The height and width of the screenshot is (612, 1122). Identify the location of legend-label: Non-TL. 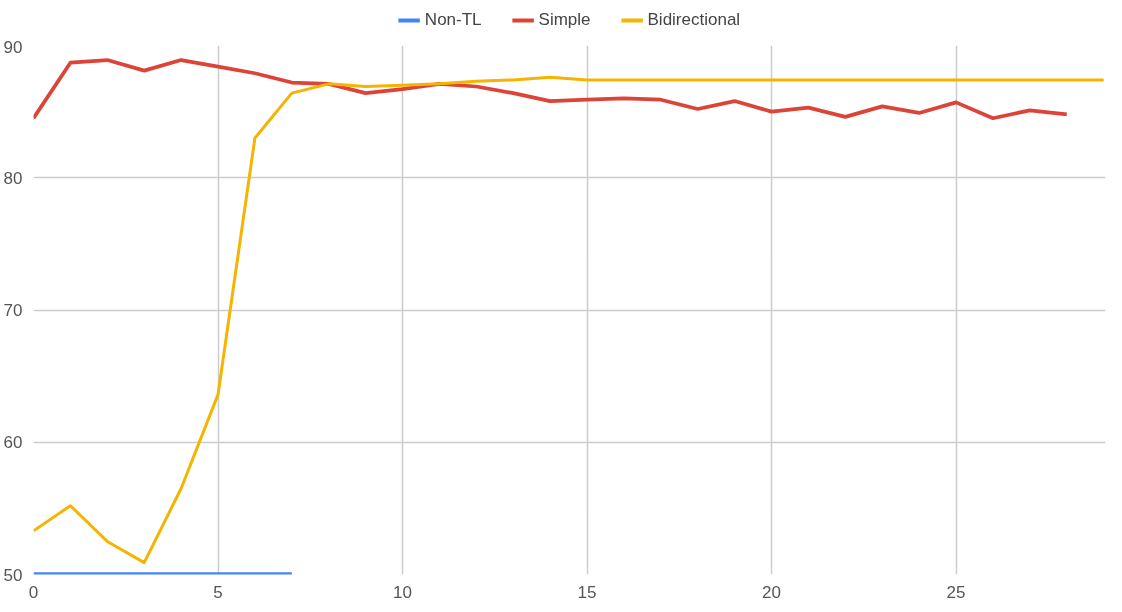
(453, 20).